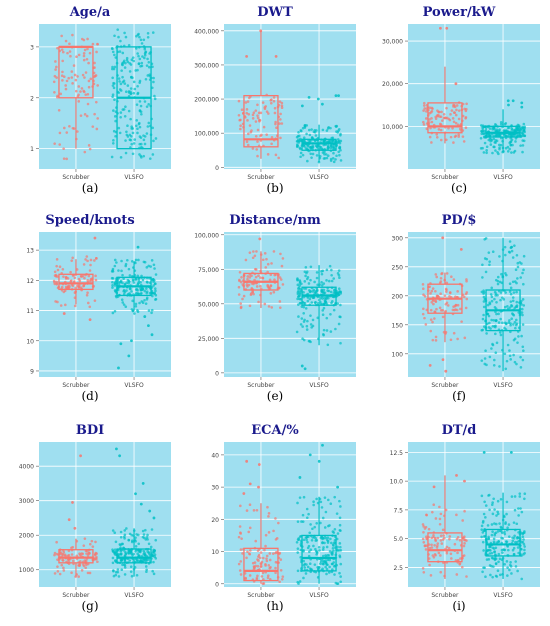 The width and height of the screenshot is (550, 626). What do you see at coordinates (459, 12) in the screenshot?
I see `chart-title: Power/kW` at bounding box center [459, 12].